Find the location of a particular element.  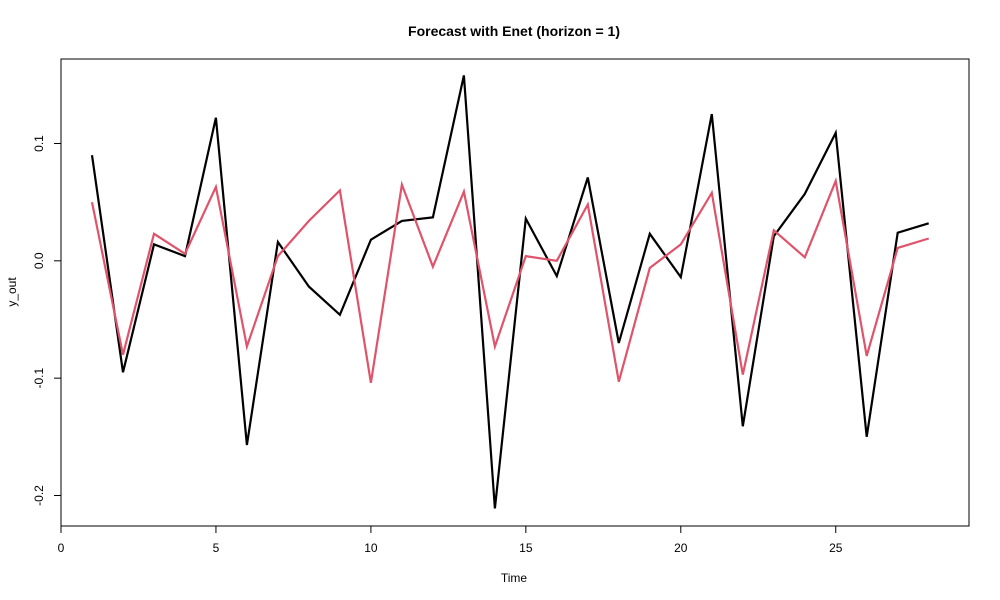

x-tick-label: 25 is located at coordinates (836, 548).